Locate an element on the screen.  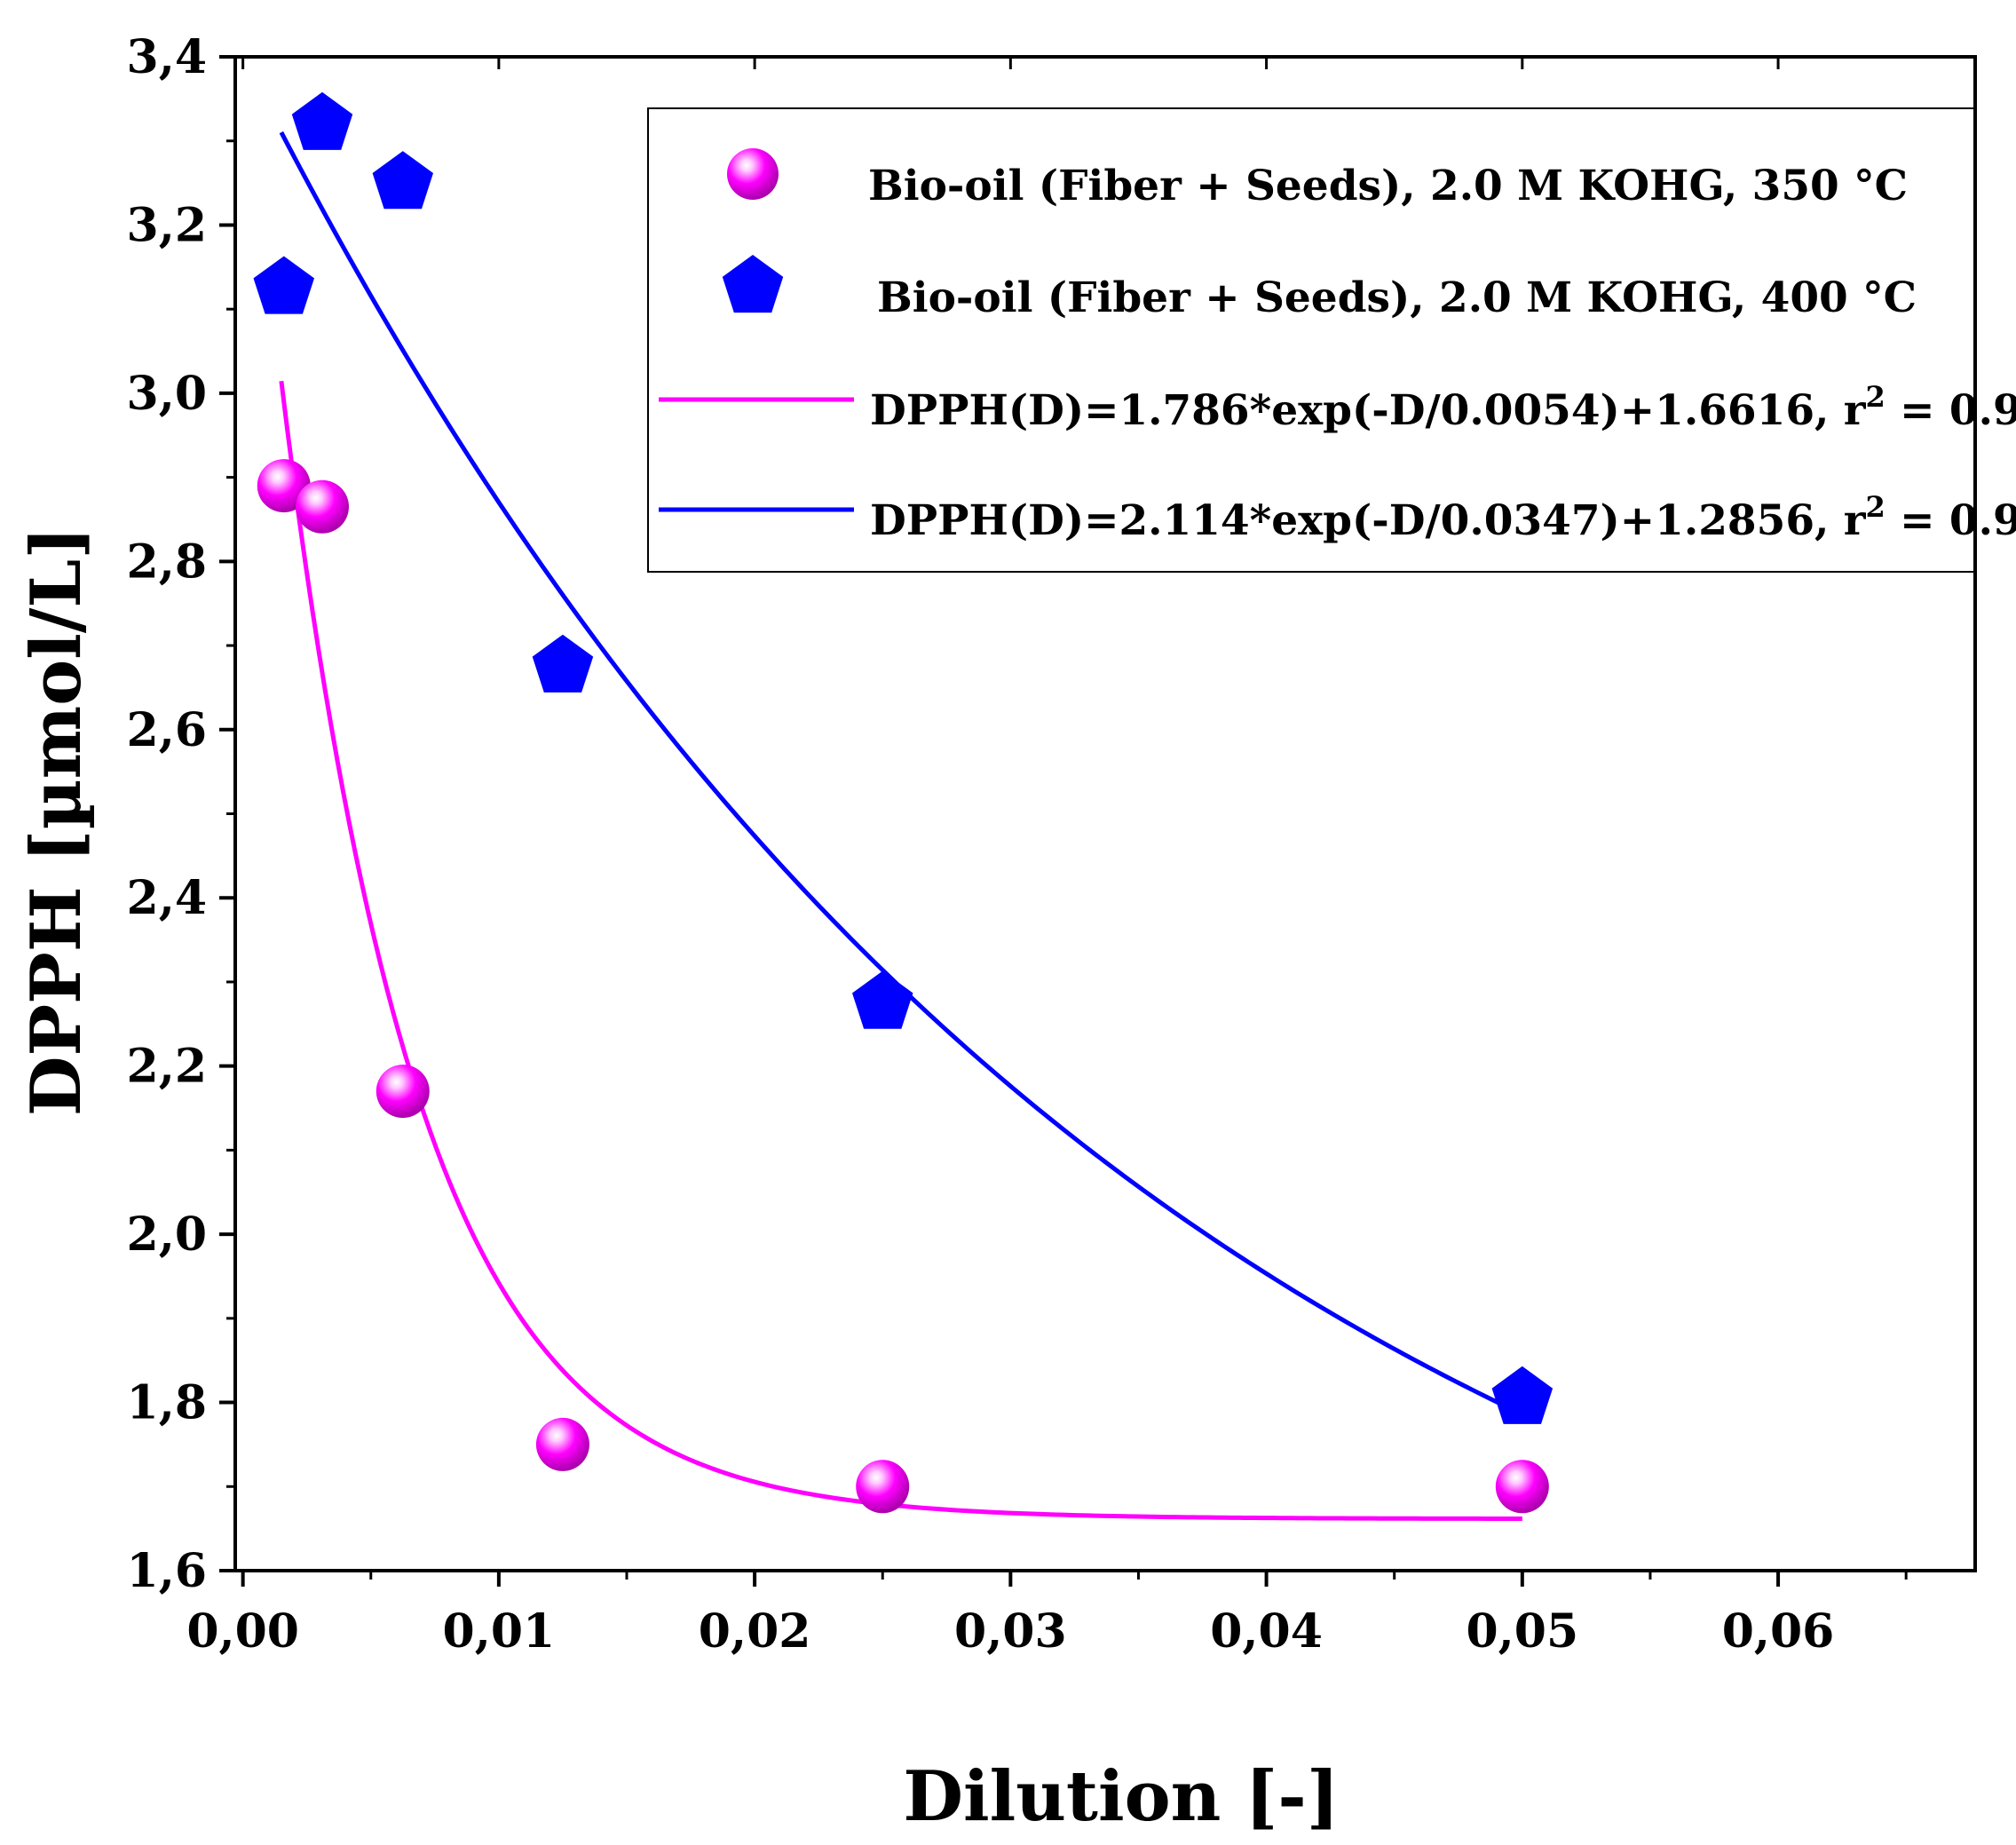
x-tick-label: 0,05 is located at coordinates (1522, 1632).